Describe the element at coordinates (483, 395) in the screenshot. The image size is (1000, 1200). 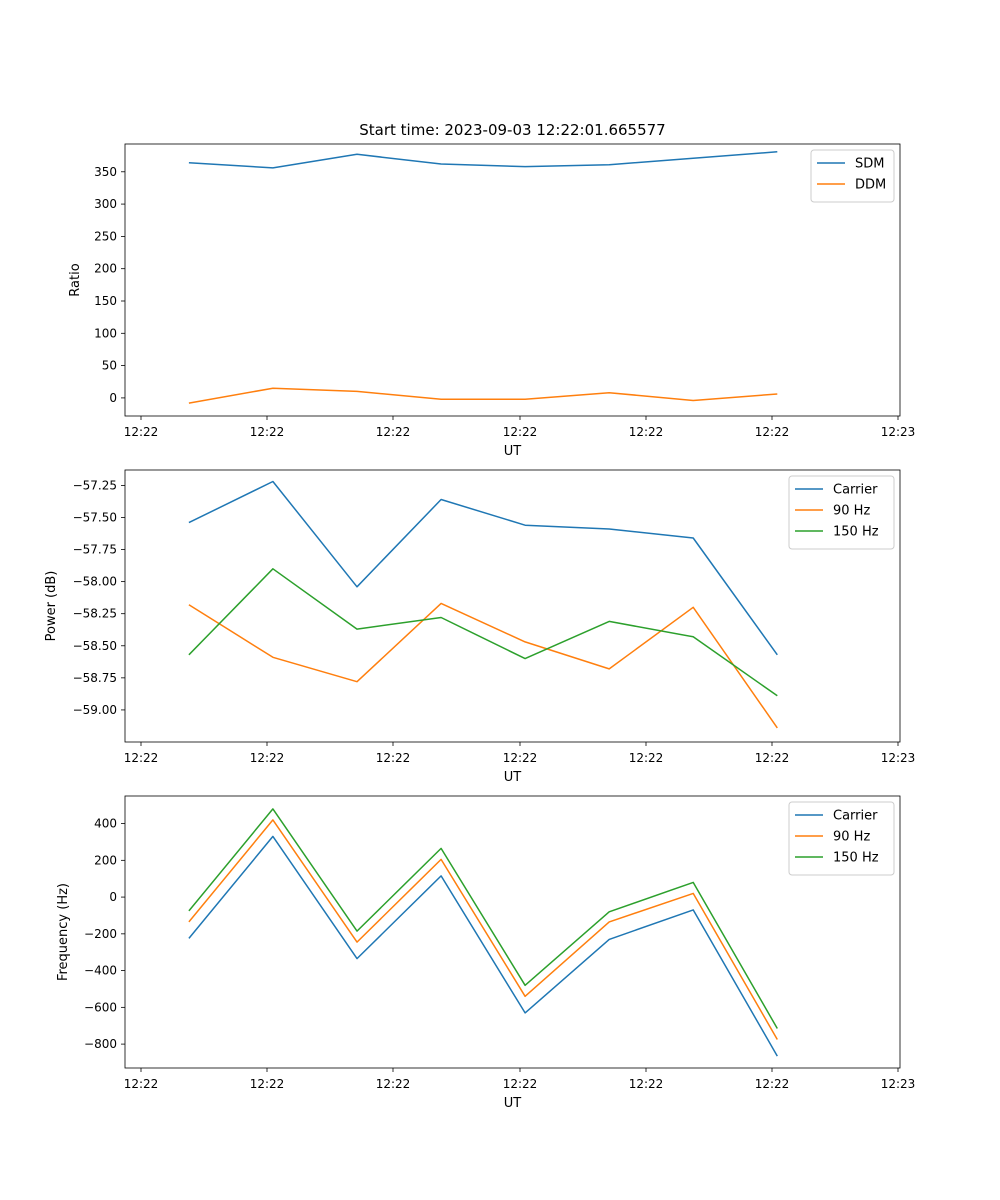
I see `series-line-ddm` at that location.